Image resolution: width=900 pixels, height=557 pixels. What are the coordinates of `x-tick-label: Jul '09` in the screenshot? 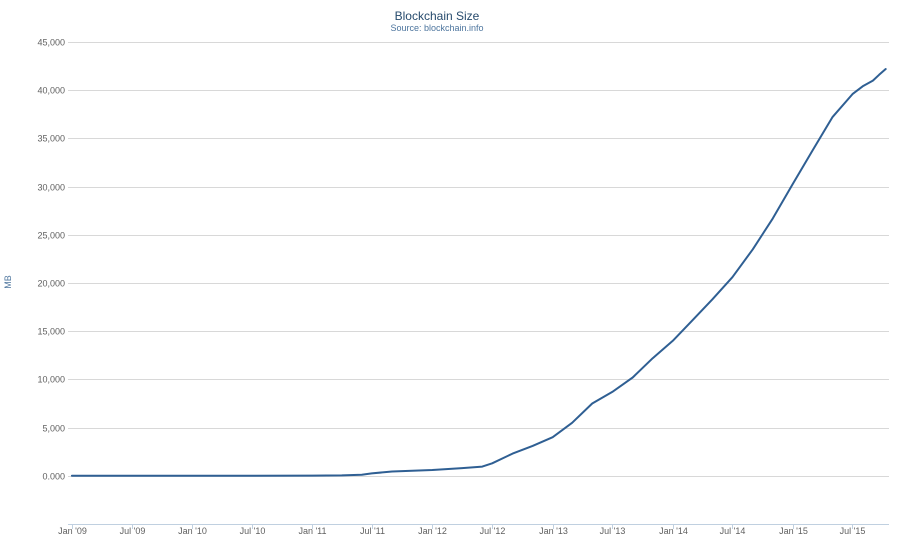 It's located at (133, 531).